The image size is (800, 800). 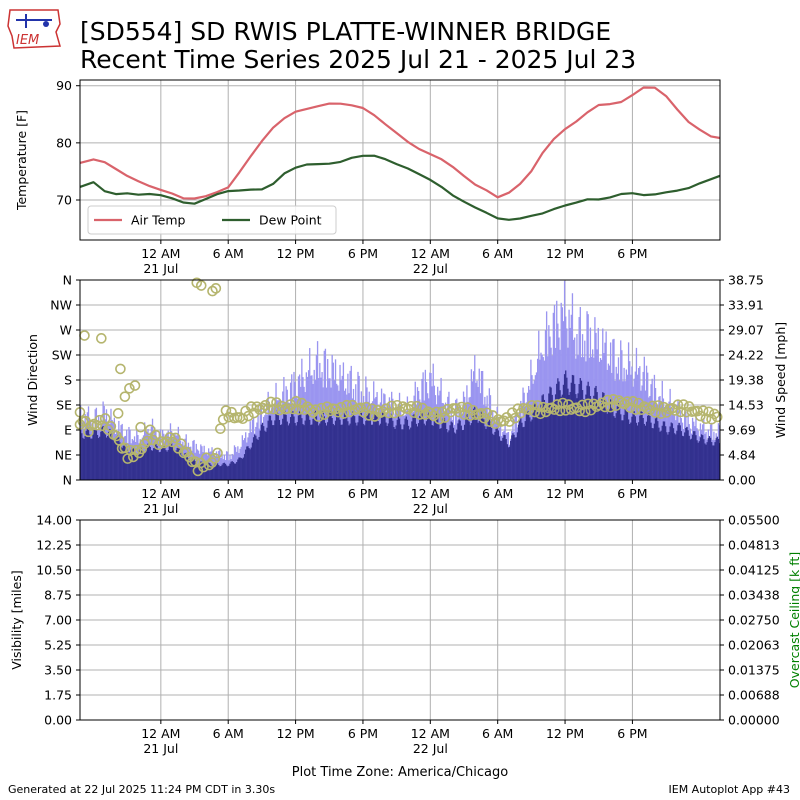 What do you see at coordinates (68, 430) in the screenshot?
I see `y-tick-label-left: E` at bounding box center [68, 430].